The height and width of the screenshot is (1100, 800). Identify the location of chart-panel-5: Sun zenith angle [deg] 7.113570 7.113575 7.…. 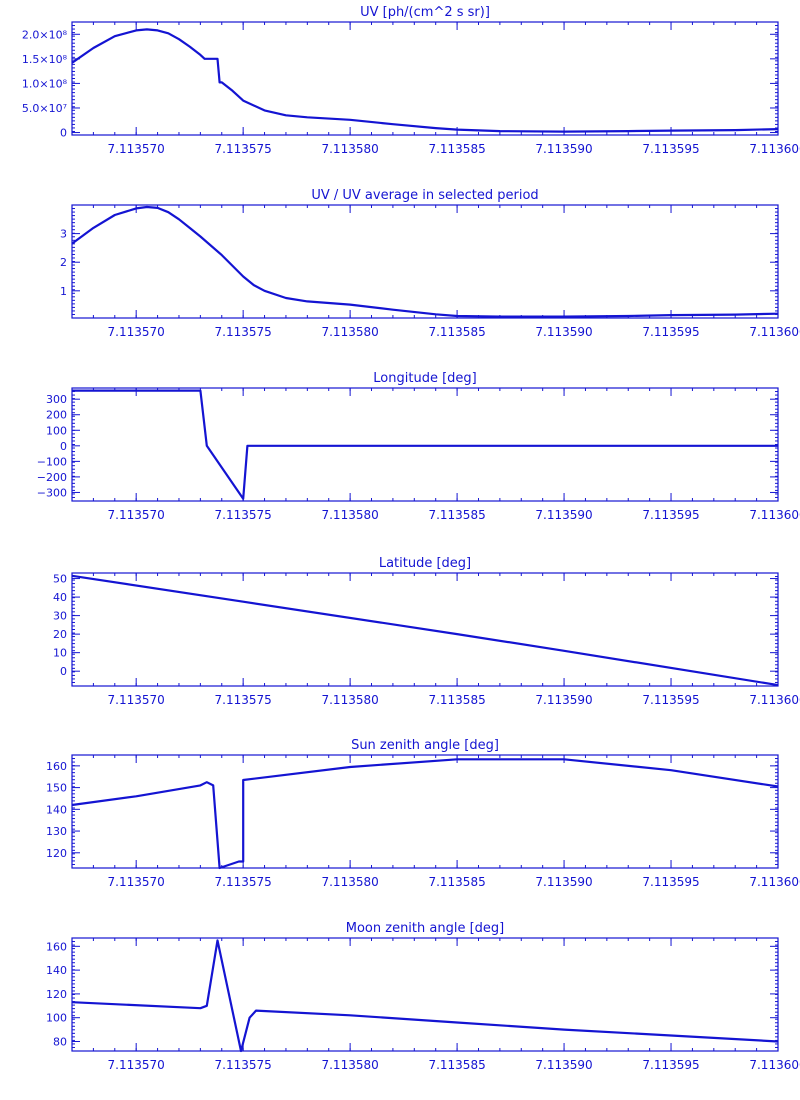
(423, 813).